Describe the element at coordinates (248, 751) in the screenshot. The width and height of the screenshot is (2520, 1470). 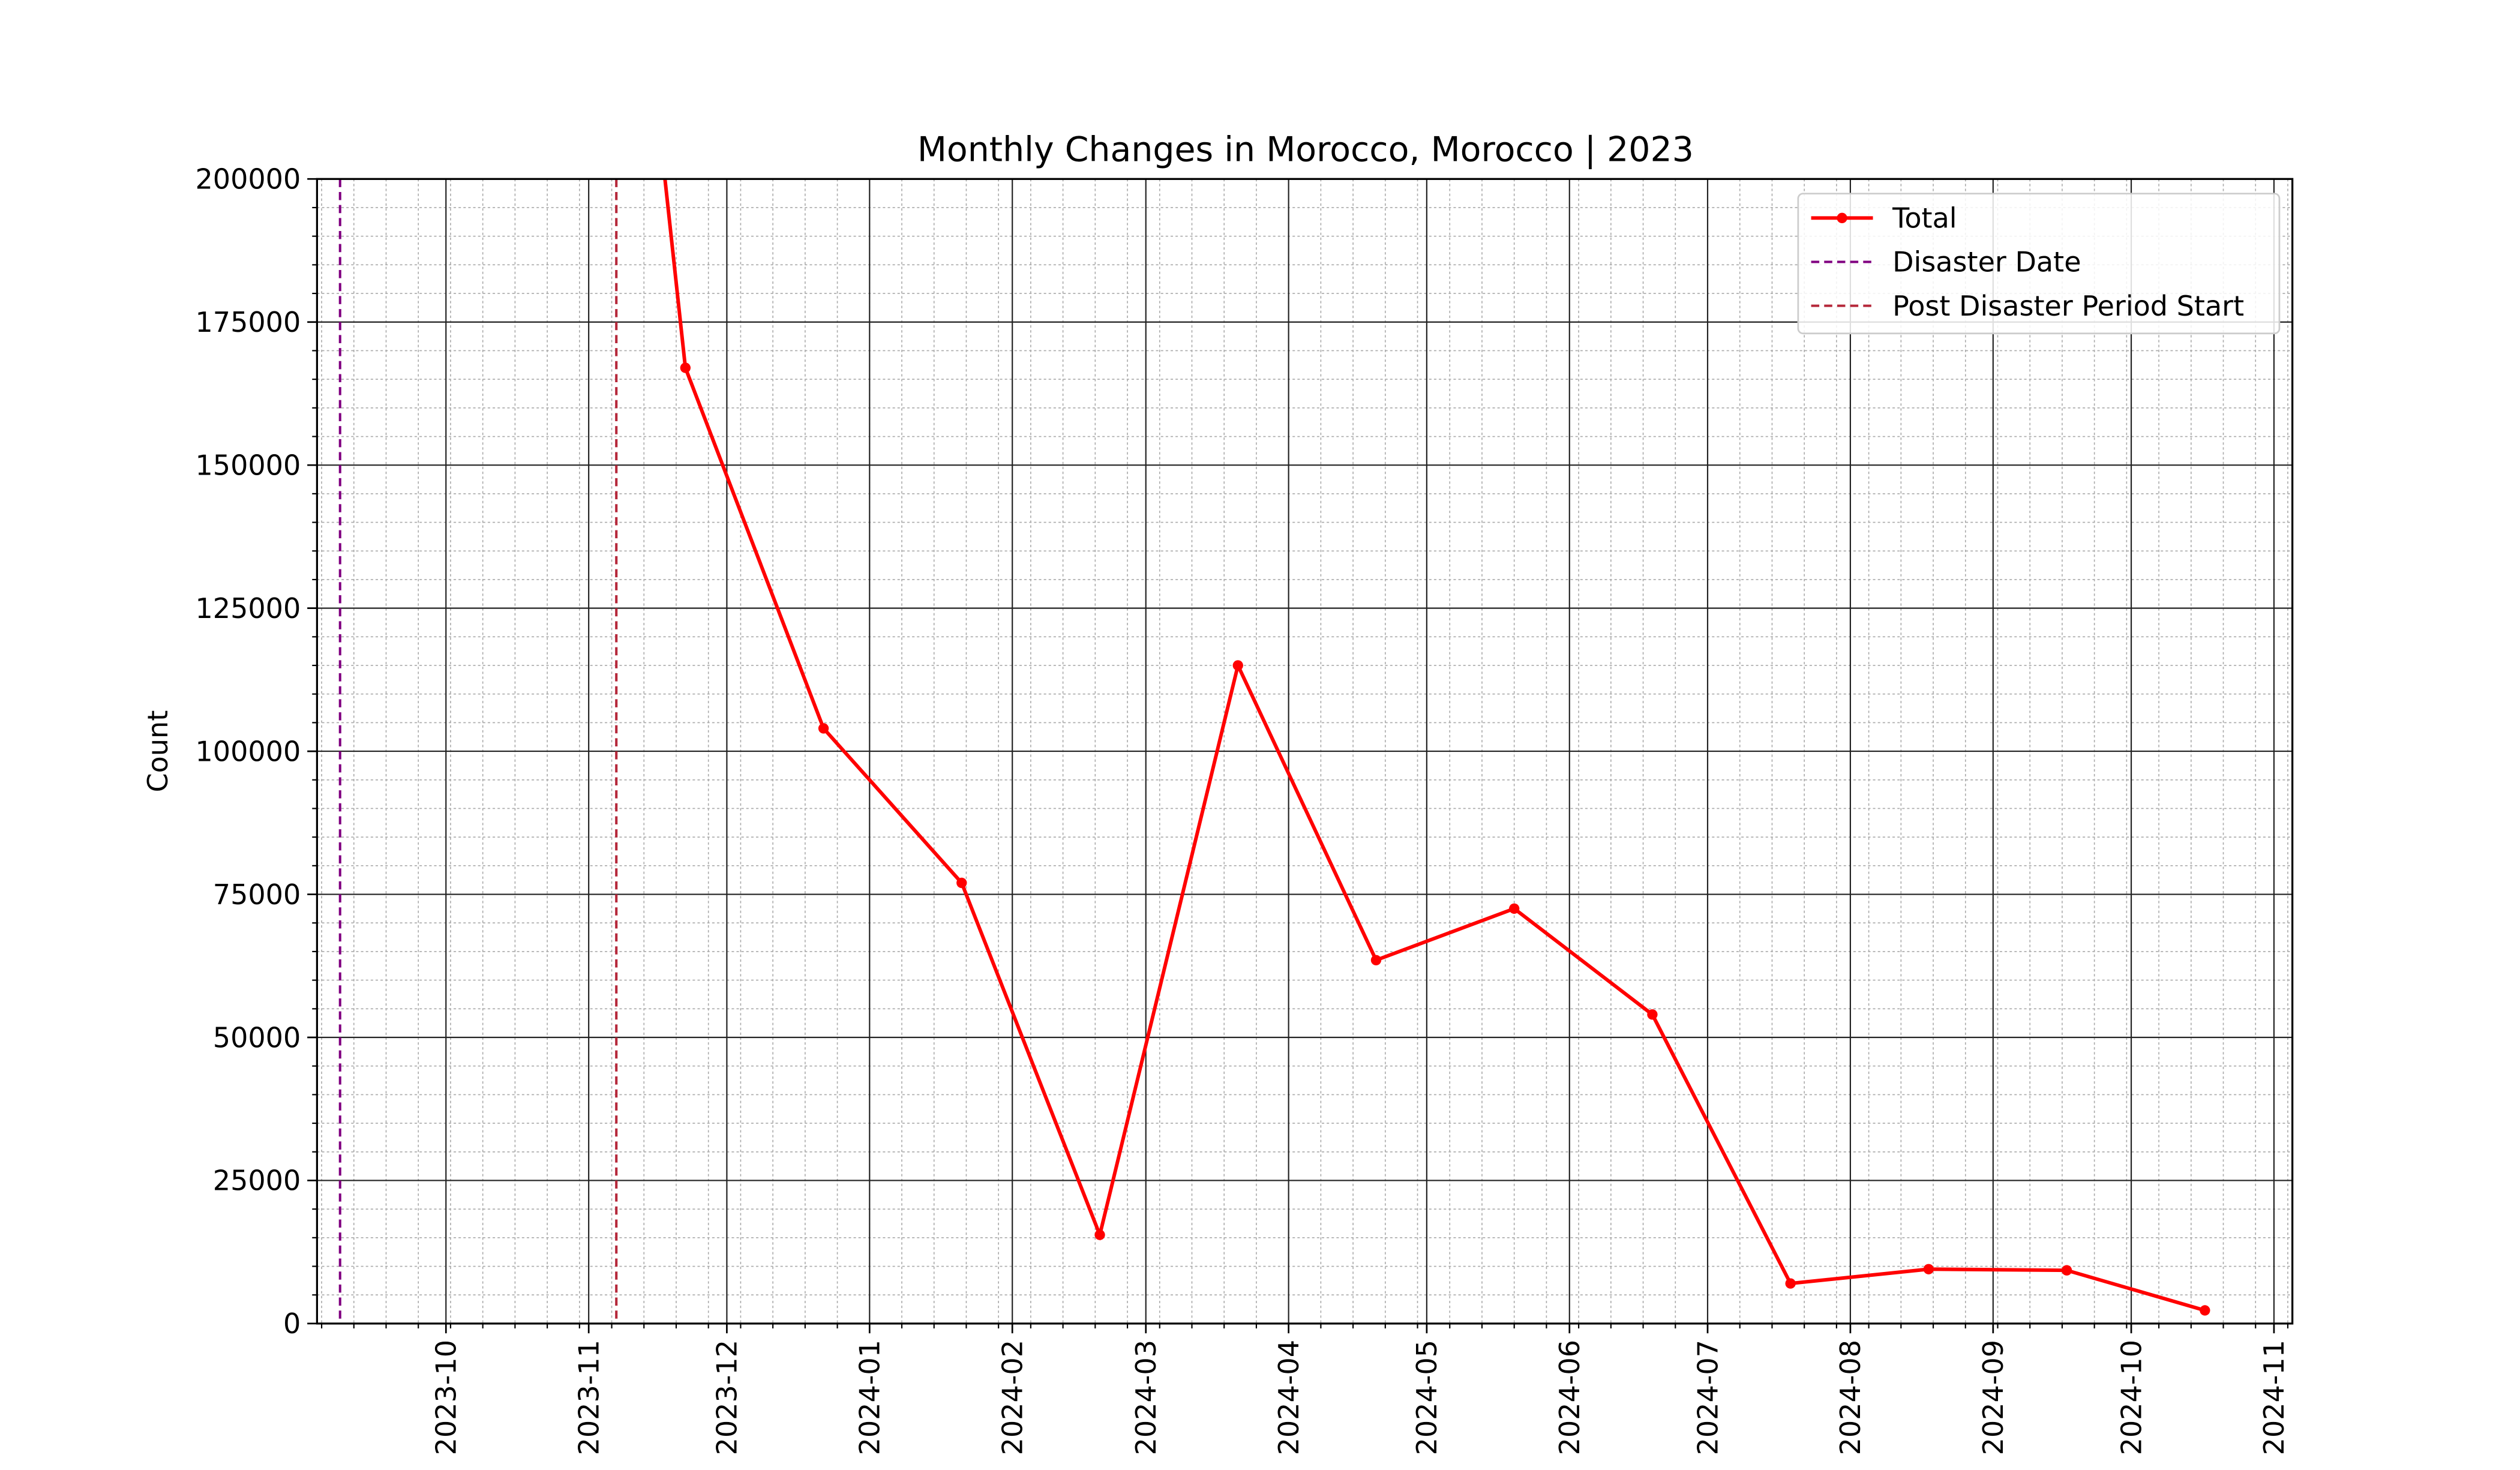
I see `y-tick-label: 100000` at that location.